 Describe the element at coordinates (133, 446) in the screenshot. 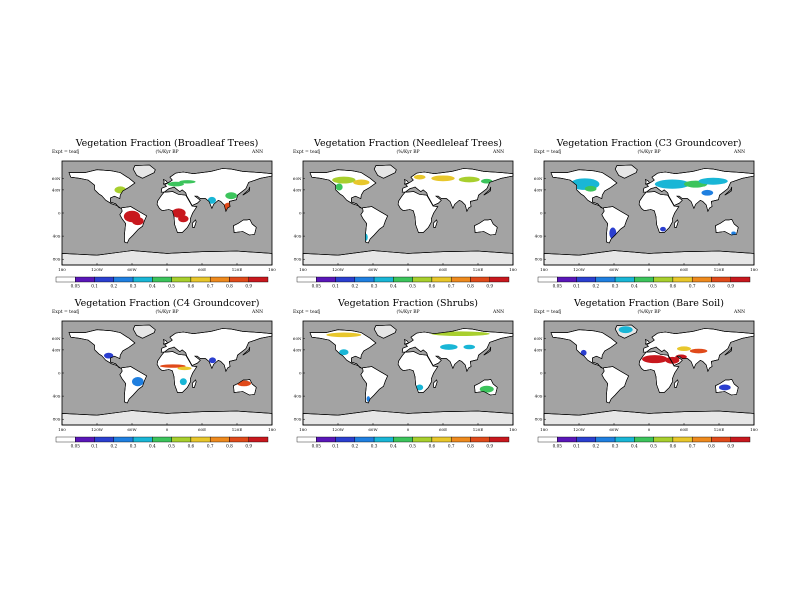

I see `colorbar-tick-label: 0.3` at that location.